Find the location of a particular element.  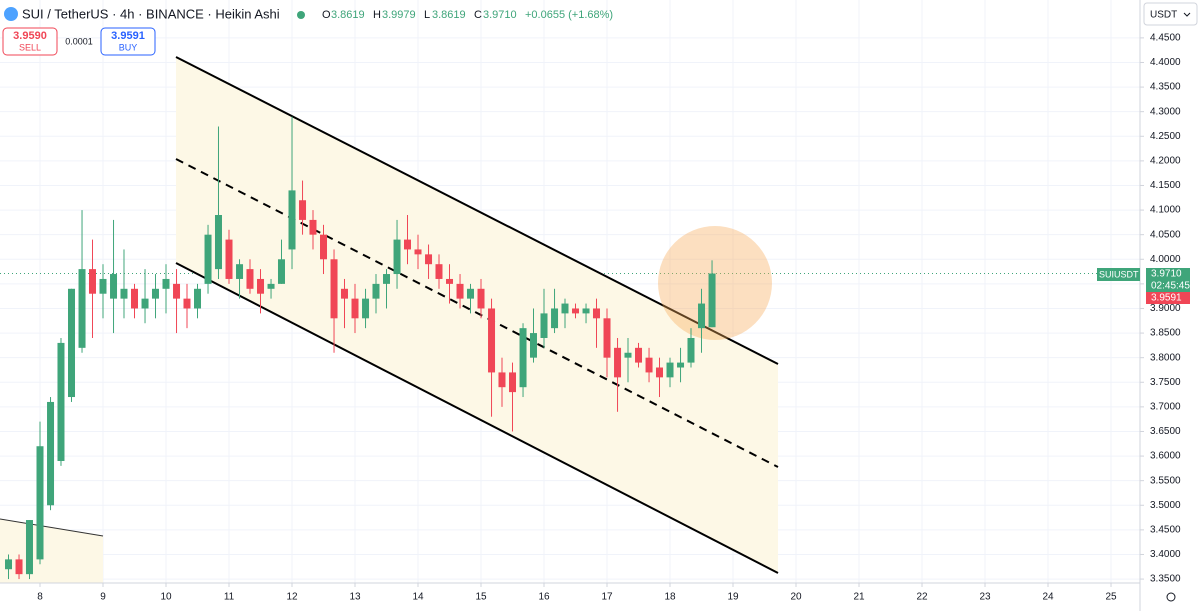

x-tick-label: 17 is located at coordinates (607, 597).